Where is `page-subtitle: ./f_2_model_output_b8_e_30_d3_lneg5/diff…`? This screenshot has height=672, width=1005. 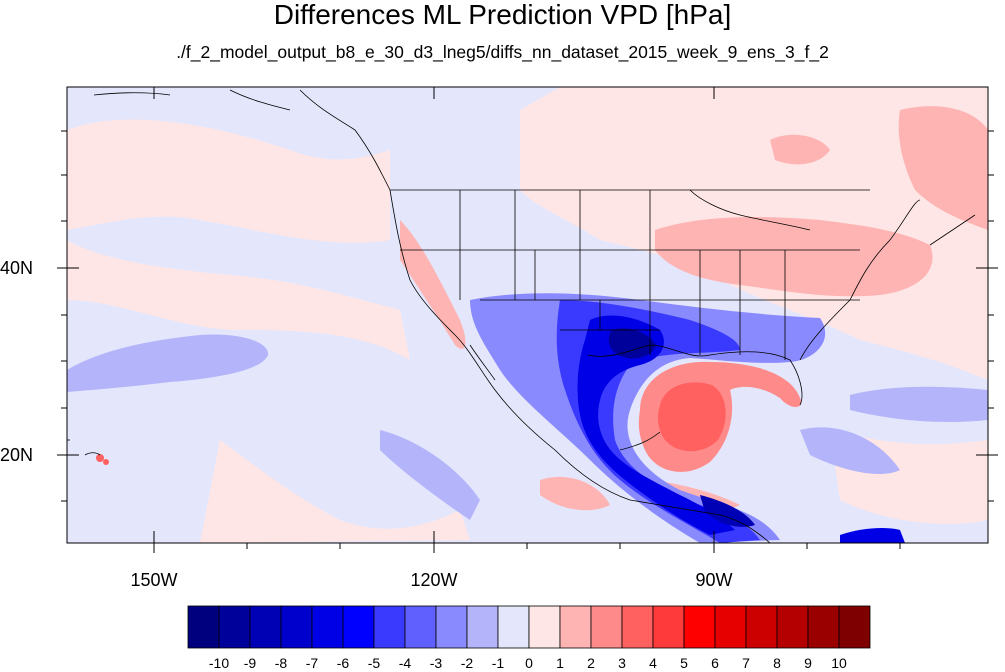 page-subtitle: ./f_2_model_output_b8_e_30_d3_lneg5/diff… is located at coordinates (502, 52).